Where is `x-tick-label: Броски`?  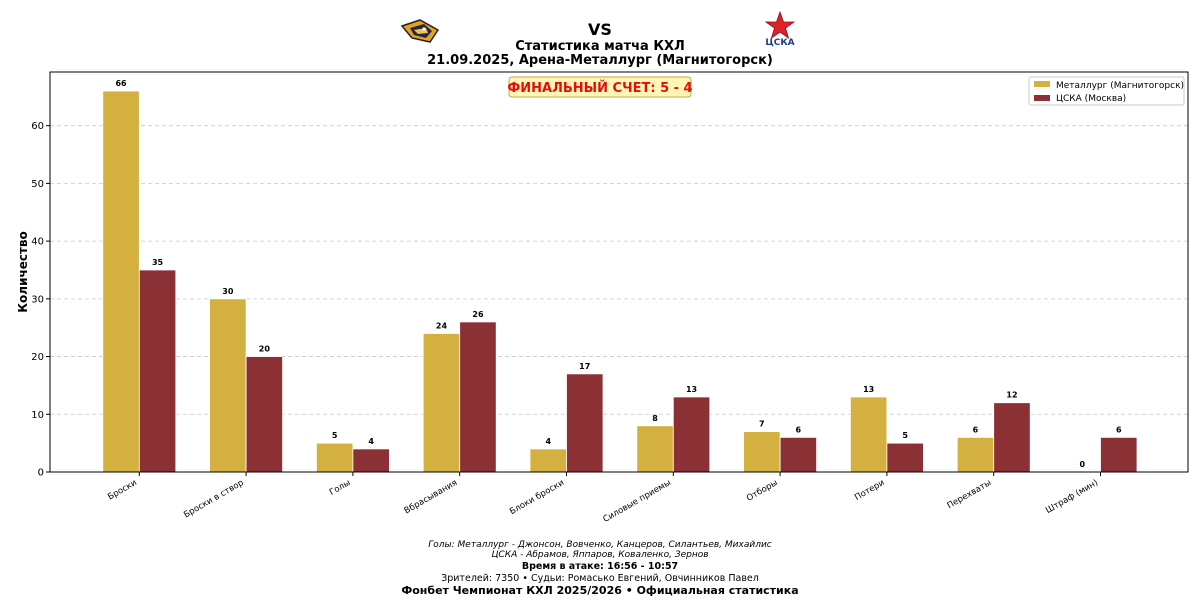 x-tick-label: Броски is located at coordinates (122, 490).